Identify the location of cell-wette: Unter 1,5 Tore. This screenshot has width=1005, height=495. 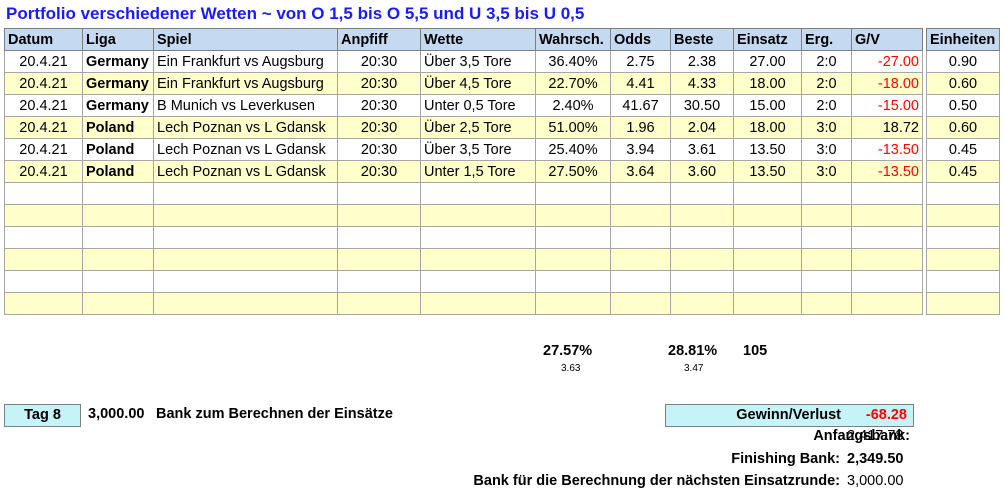
(478, 171).